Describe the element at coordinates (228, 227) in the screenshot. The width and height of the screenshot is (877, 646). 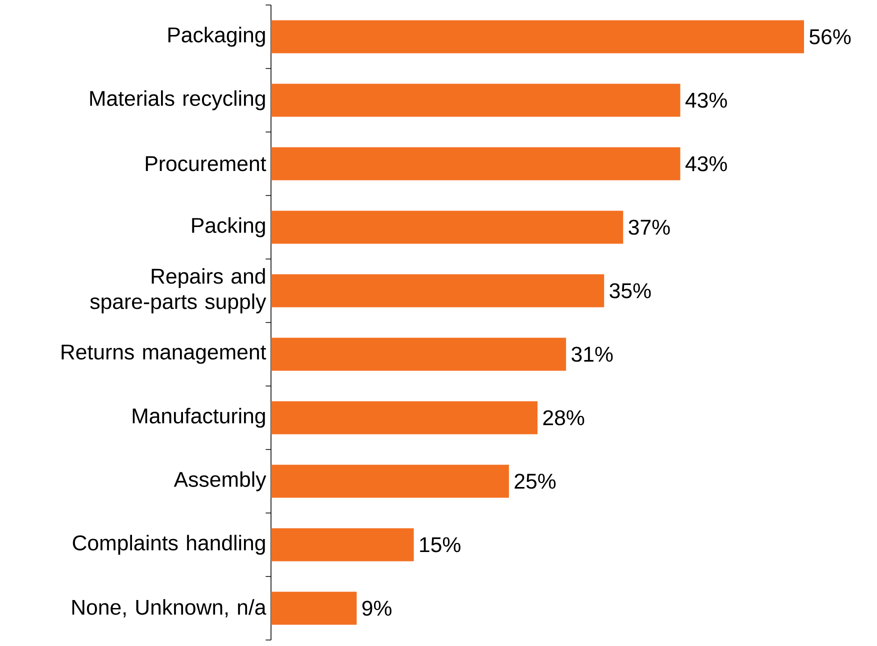
I see `y-tick-label: Packing` at that location.